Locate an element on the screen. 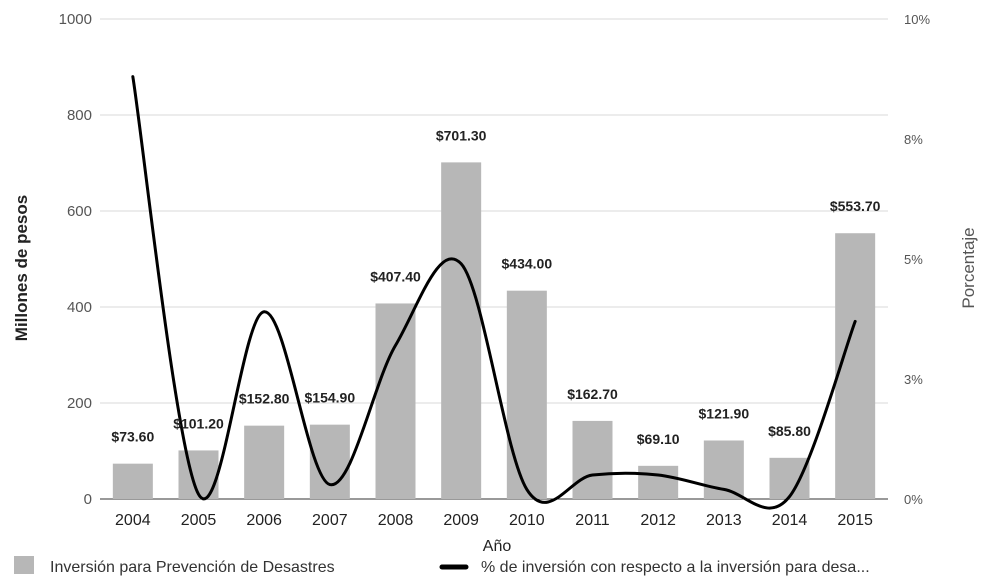  x-tick-label: 2011 is located at coordinates (592, 520).